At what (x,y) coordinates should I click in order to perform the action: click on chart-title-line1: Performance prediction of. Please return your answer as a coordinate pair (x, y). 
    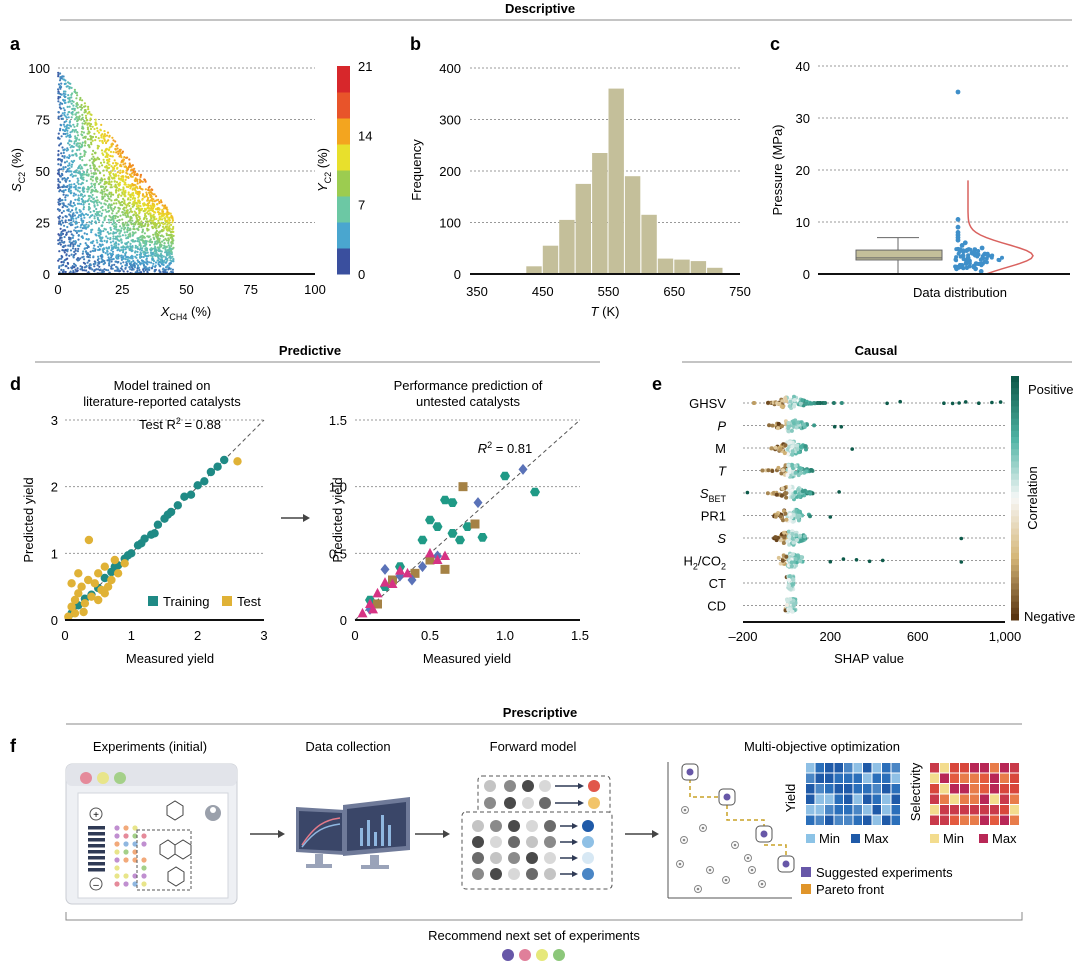
    Looking at the image, I should click on (468, 385).